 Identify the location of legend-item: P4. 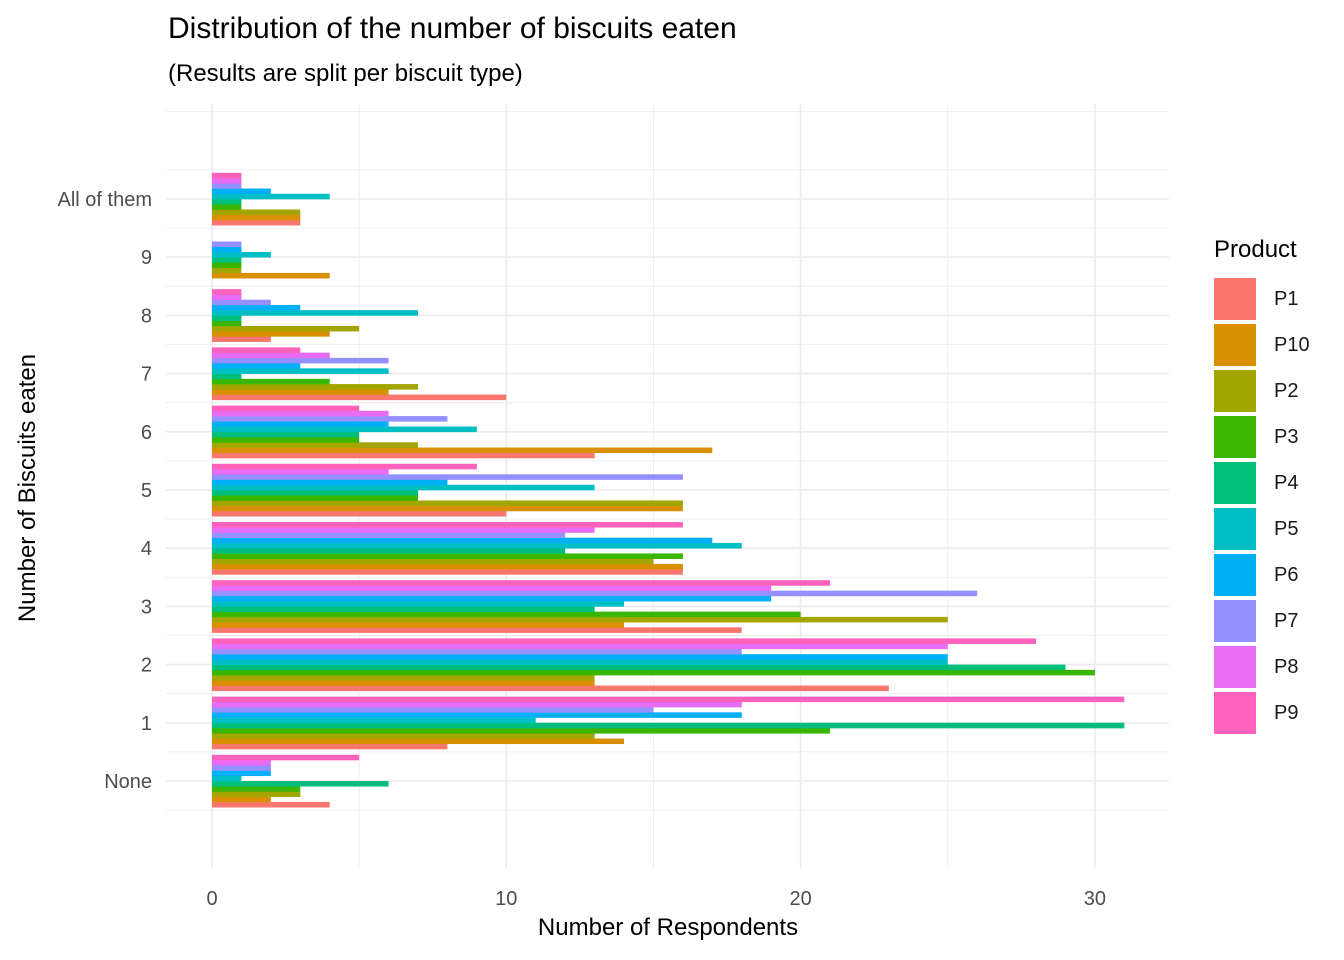
(1262, 483).